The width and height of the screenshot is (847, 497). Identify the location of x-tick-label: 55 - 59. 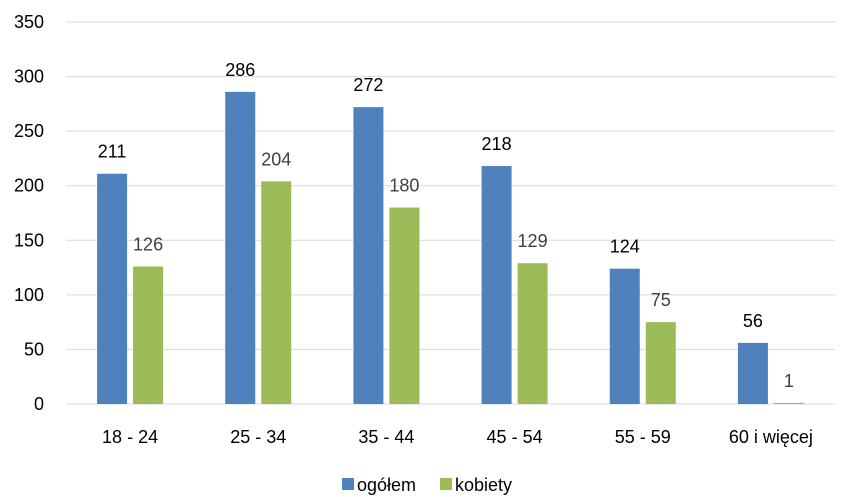
(643, 437).